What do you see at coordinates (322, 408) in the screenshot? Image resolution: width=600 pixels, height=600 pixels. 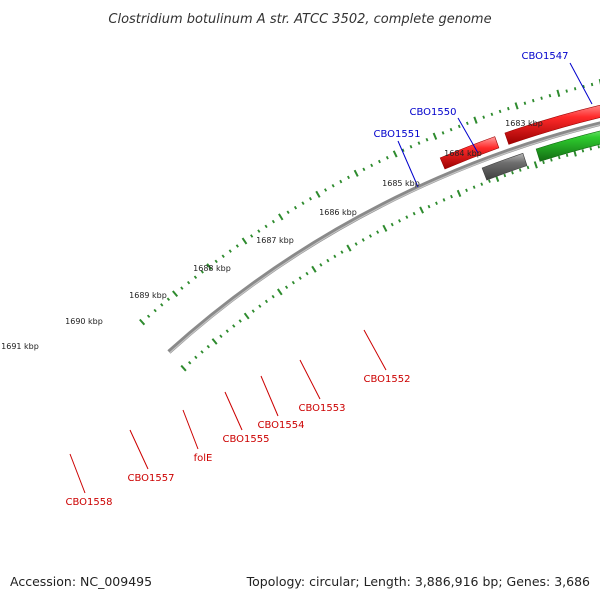 I see `gene-label-cbo1553: CBO1553` at bounding box center [322, 408].